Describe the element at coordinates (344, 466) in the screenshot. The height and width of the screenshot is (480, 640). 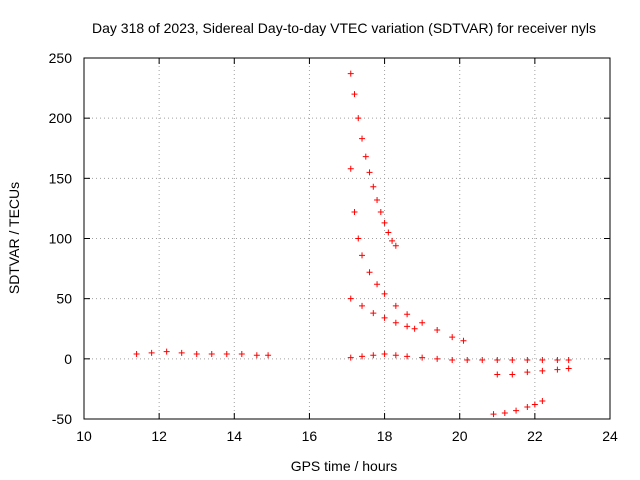
I see `x-axis-label: GPS time / hours` at that location.